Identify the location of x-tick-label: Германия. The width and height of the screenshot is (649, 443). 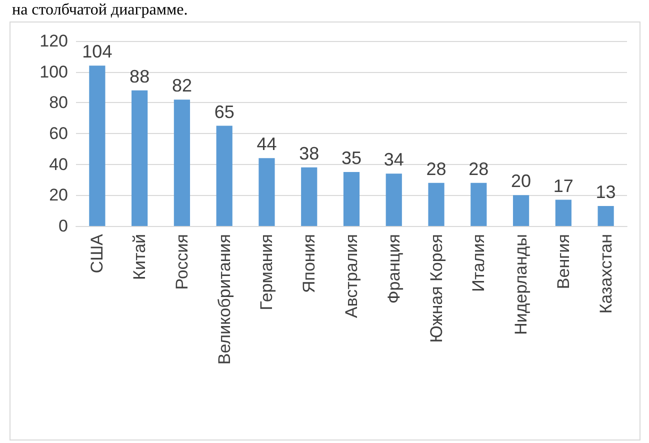
(266, 272).